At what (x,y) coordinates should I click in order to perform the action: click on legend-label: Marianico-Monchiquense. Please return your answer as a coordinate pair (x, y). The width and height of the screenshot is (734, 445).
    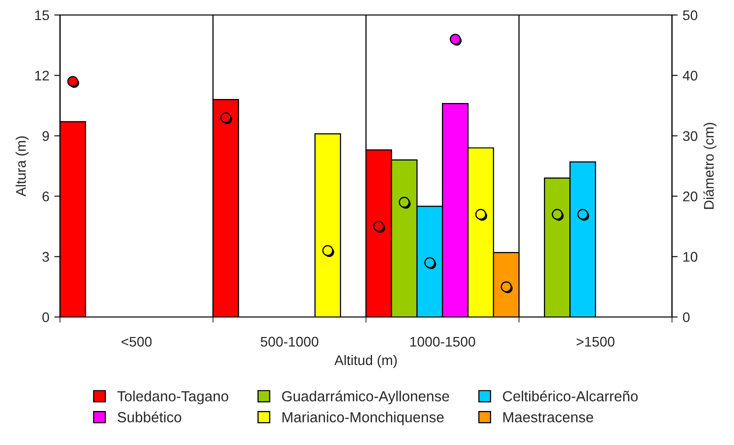
    Looking at the image, I should click on (363, 419).